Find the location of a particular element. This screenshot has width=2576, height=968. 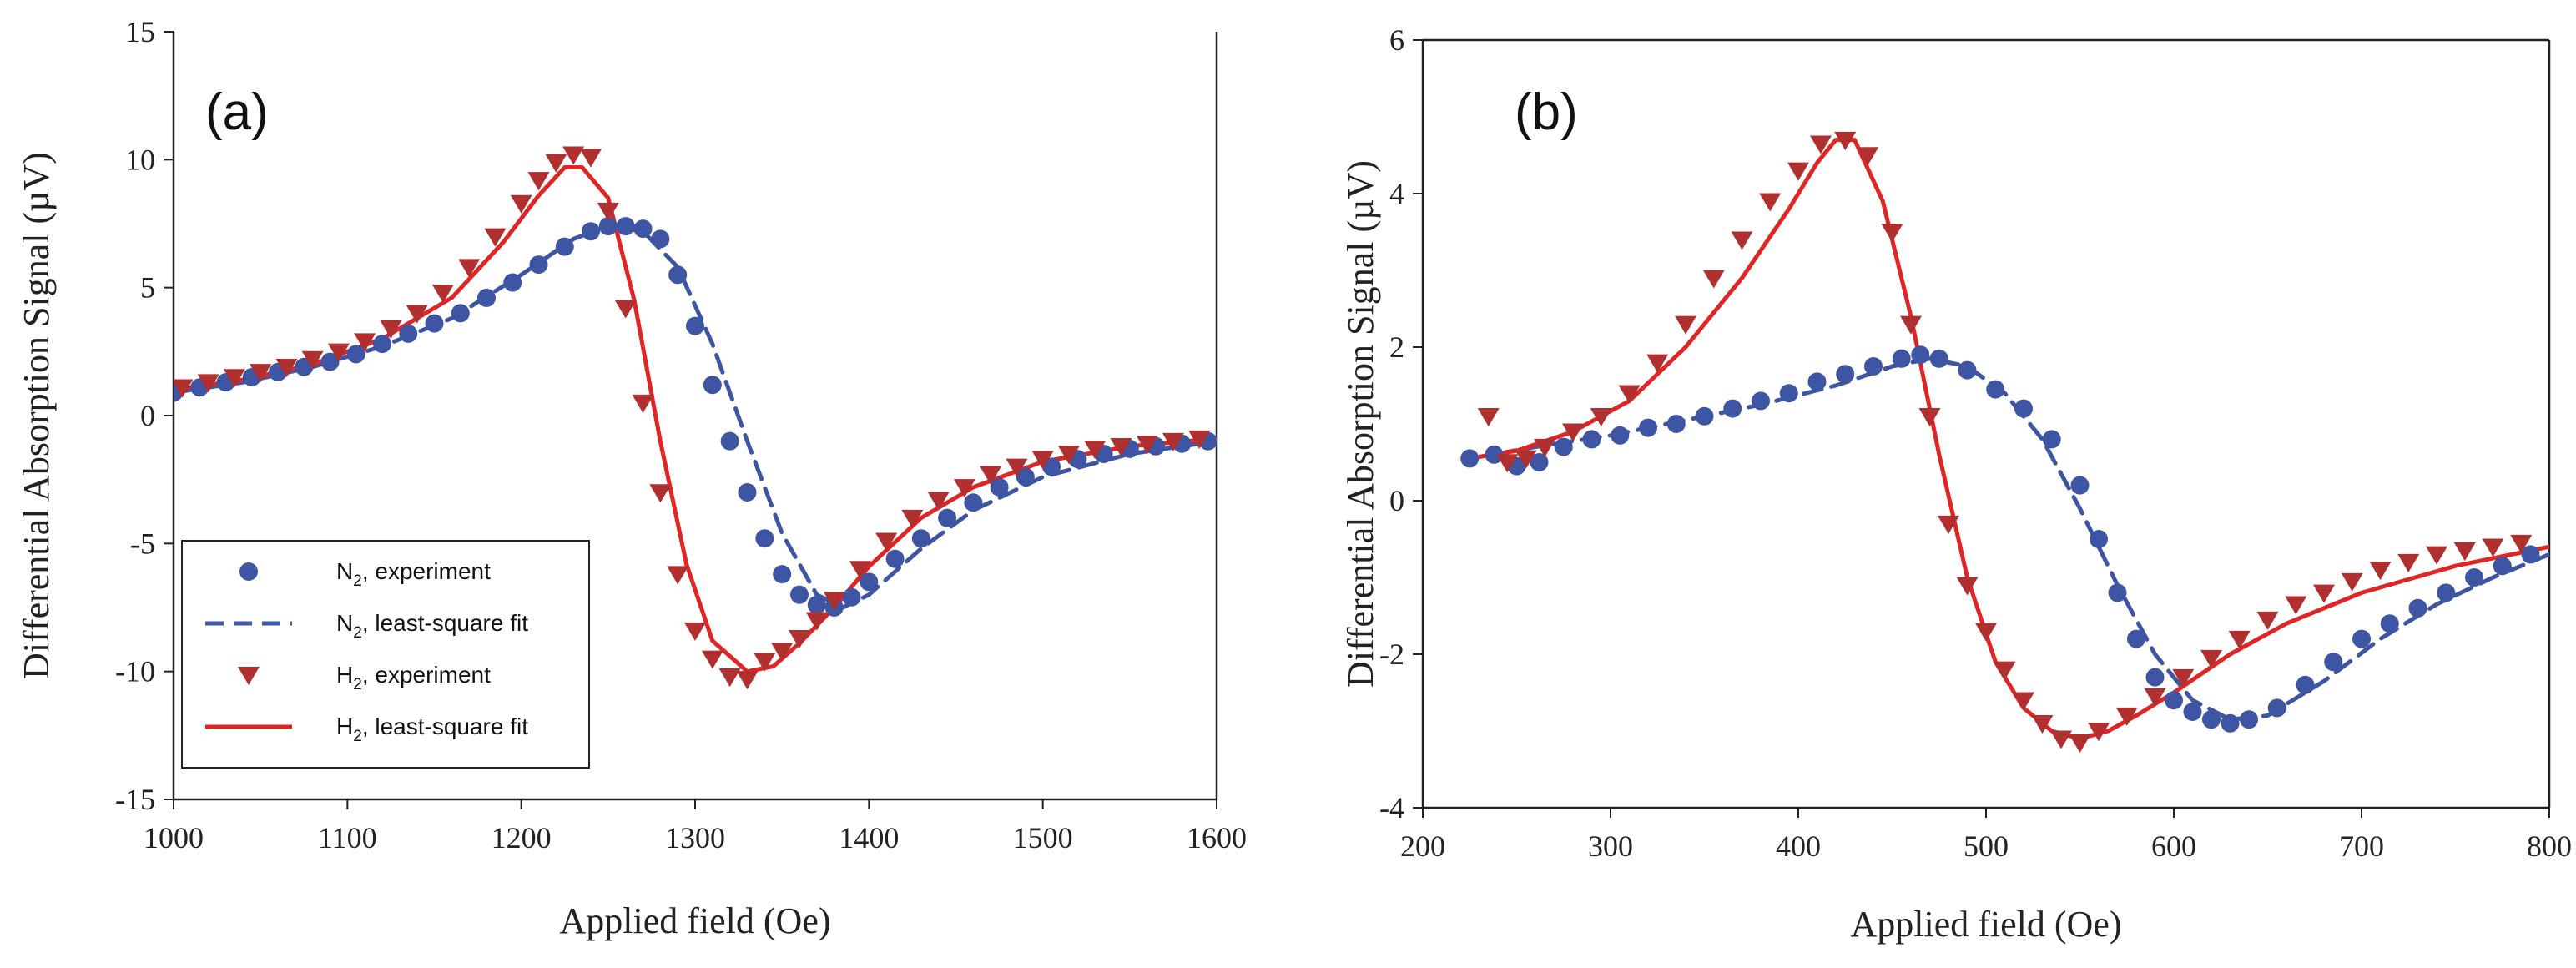

panel-label: (b) is located at coordinates (1546, 112).